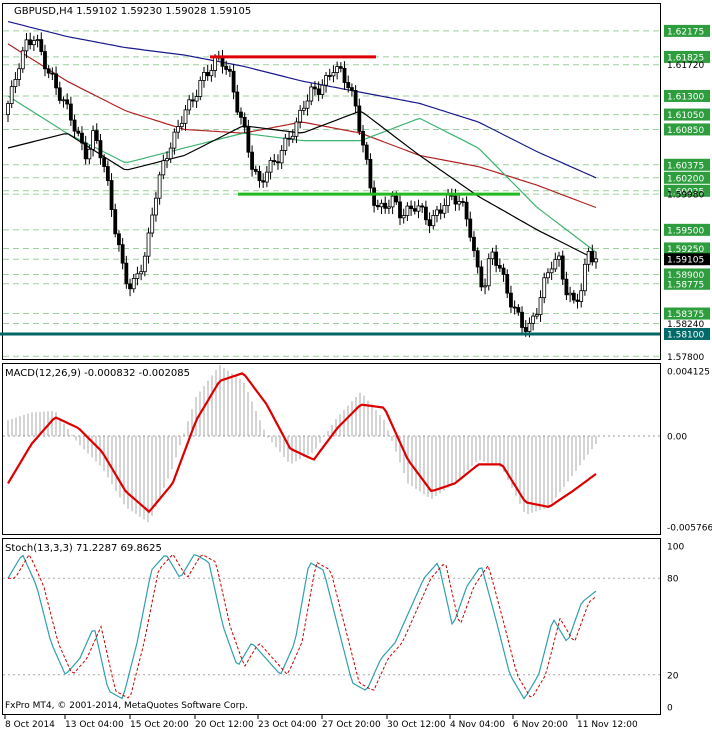 The width and height of the screenshot is (712, 732). What do you see at coordinates (94, 725) in the screenshot?
I see `time-axis-label: 13 Oct 04:00` at bounding box center [94, 725].